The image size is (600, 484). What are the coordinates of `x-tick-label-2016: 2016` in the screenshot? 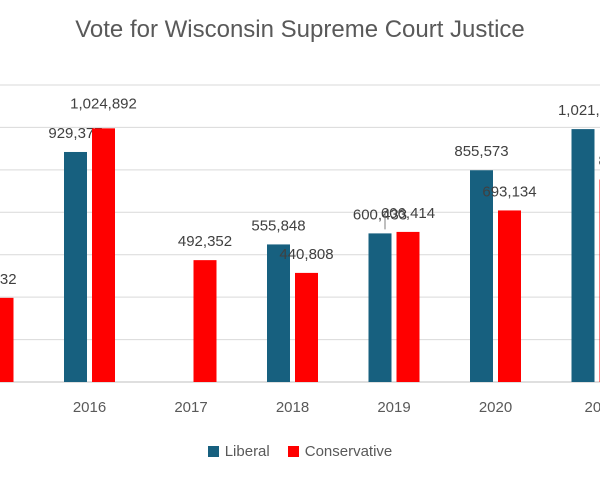 It's located at (89, 407).